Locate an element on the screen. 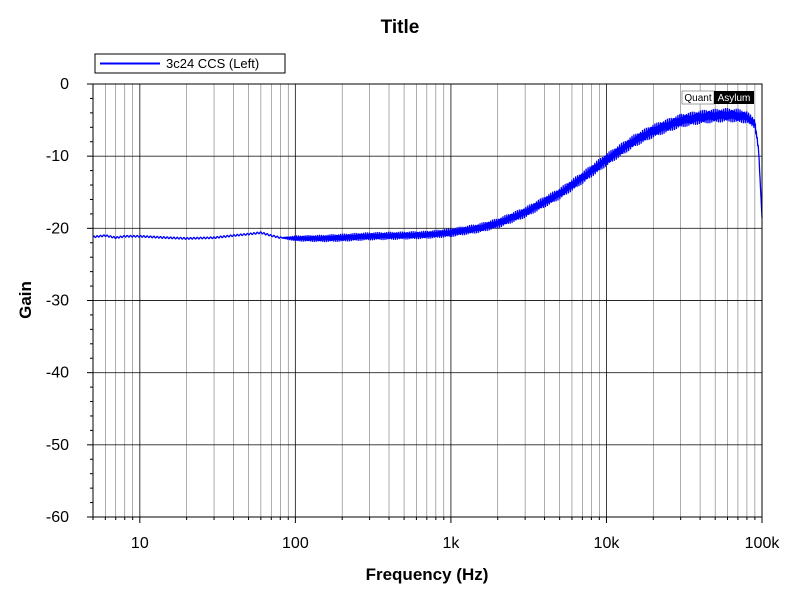 Image resolution: width=800 pixels, height=600 pixels. x-tick-label: 100 is located at coordinates (295, 543).